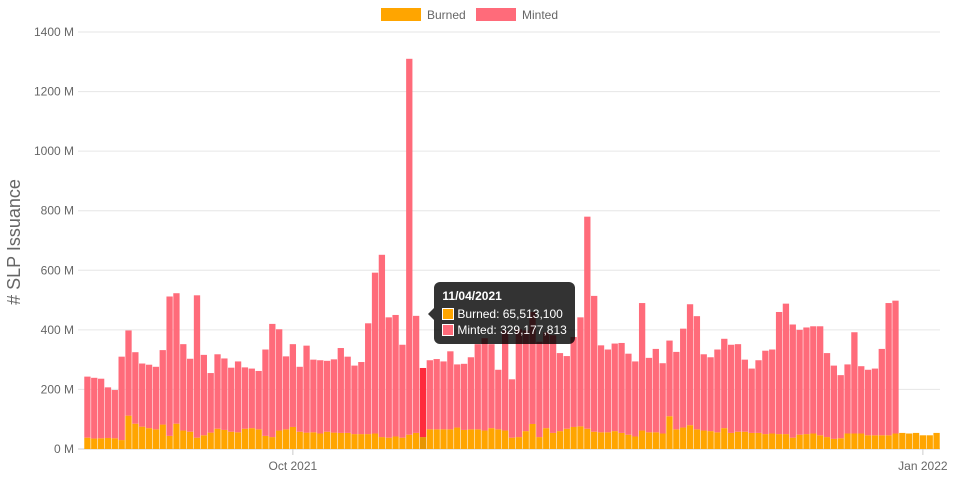  I want to click on legend-item-burned: Burned, so click(423, 15).